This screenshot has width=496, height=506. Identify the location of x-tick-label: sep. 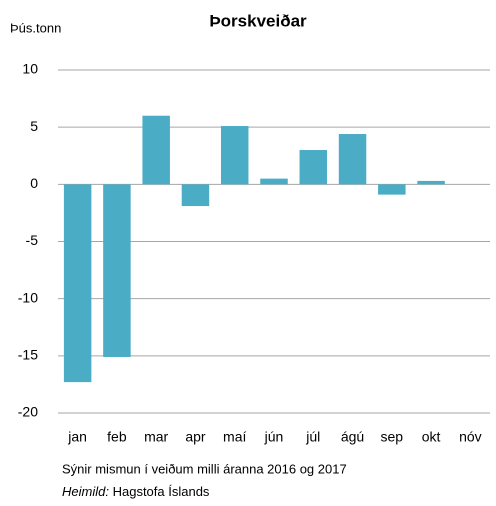
(392, 437).